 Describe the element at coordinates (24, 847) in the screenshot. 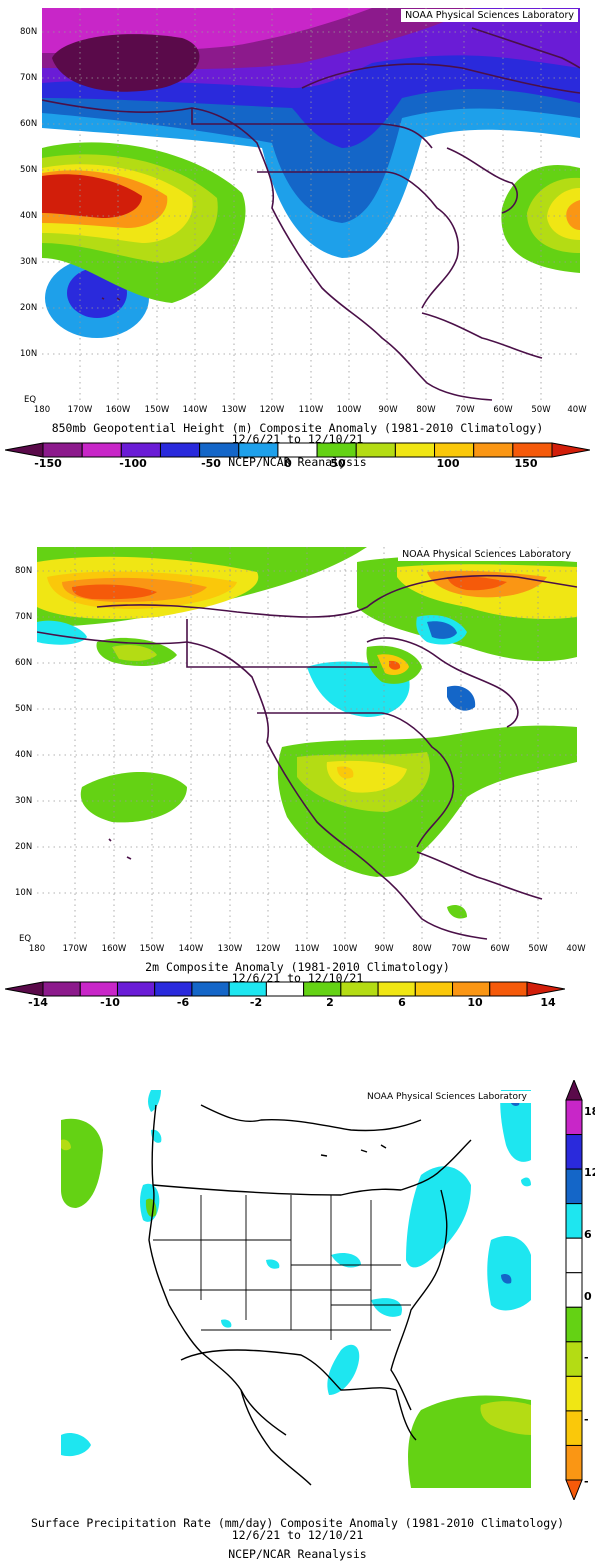

I see `lat-label: 20N` at that location.